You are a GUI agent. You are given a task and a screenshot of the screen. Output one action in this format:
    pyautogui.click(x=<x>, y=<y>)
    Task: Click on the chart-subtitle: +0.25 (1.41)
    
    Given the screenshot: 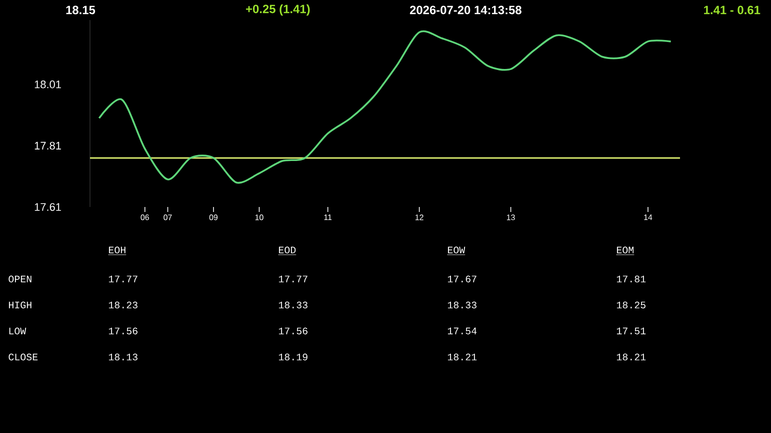 What is the action you would take?
    pyautogui.click(x=278, y=10)
    